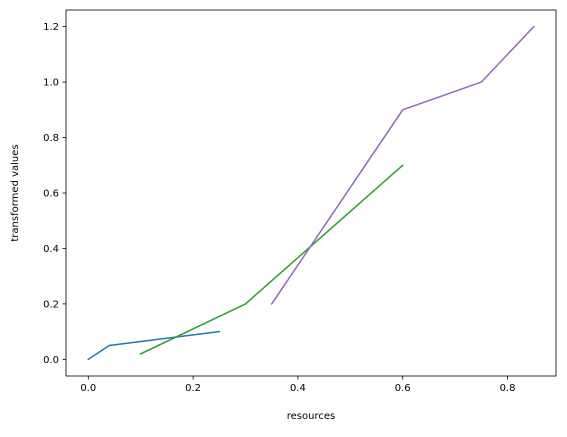 This screenshot has width=567, height=437. Describe the element at coordinates (298, 388) in the screenshot. I see `x-tick-label: 0.4` at that location.